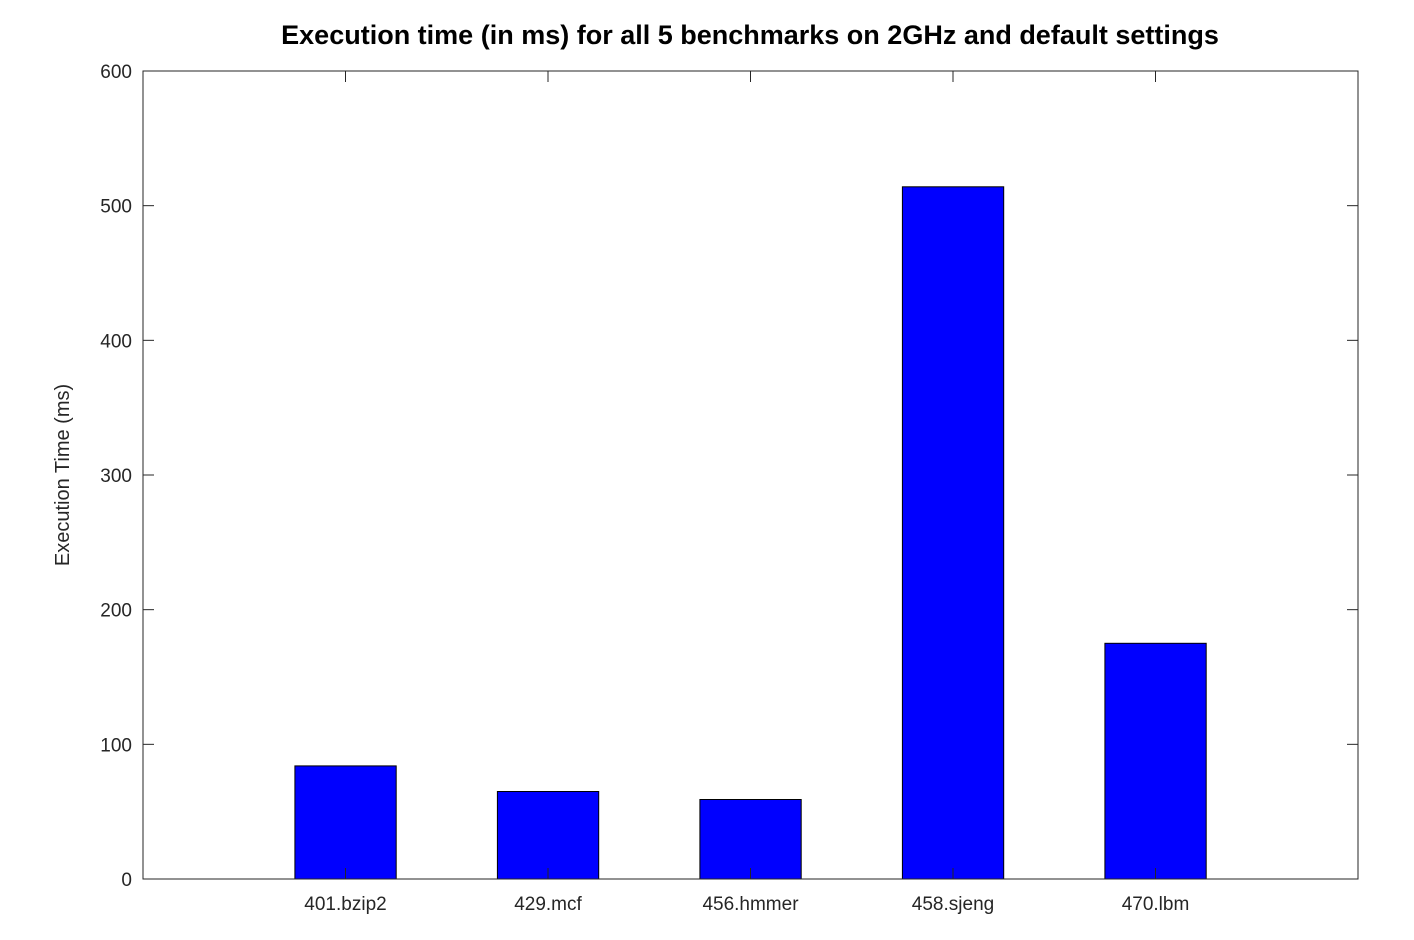 Image resolution: width=1414 pixels, height=940 pixels. What do you see at coordinates (750, 904) in the screenshot?
I see `x-tick-label: 456.hmmer` at bounding box center [750, 904].